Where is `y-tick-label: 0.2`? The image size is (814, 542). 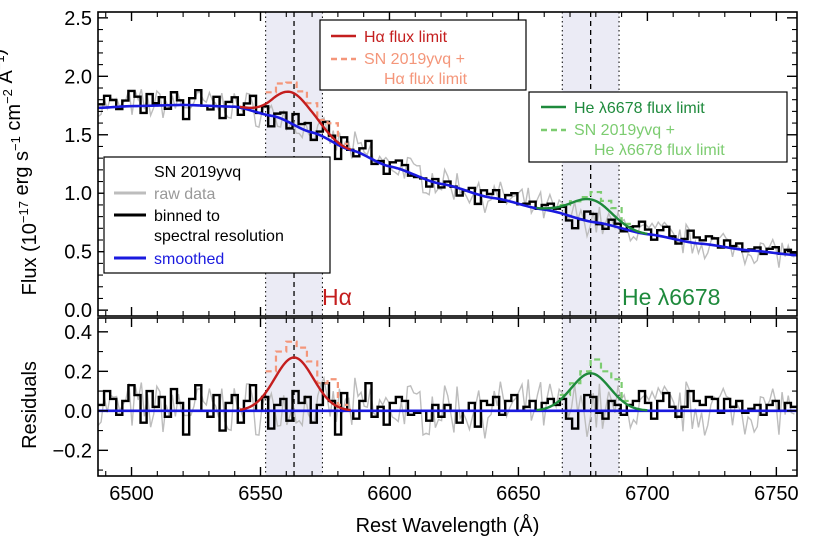 y-tick-label: 0.2 is located at coordinates (78, 372).